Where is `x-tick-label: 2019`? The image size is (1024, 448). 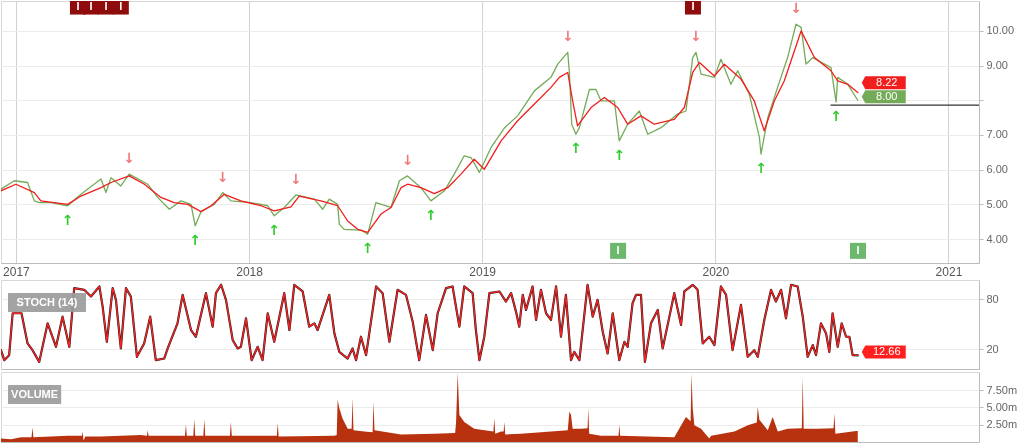
x-tick-label: 2019 is located at coordinates (483, 271).